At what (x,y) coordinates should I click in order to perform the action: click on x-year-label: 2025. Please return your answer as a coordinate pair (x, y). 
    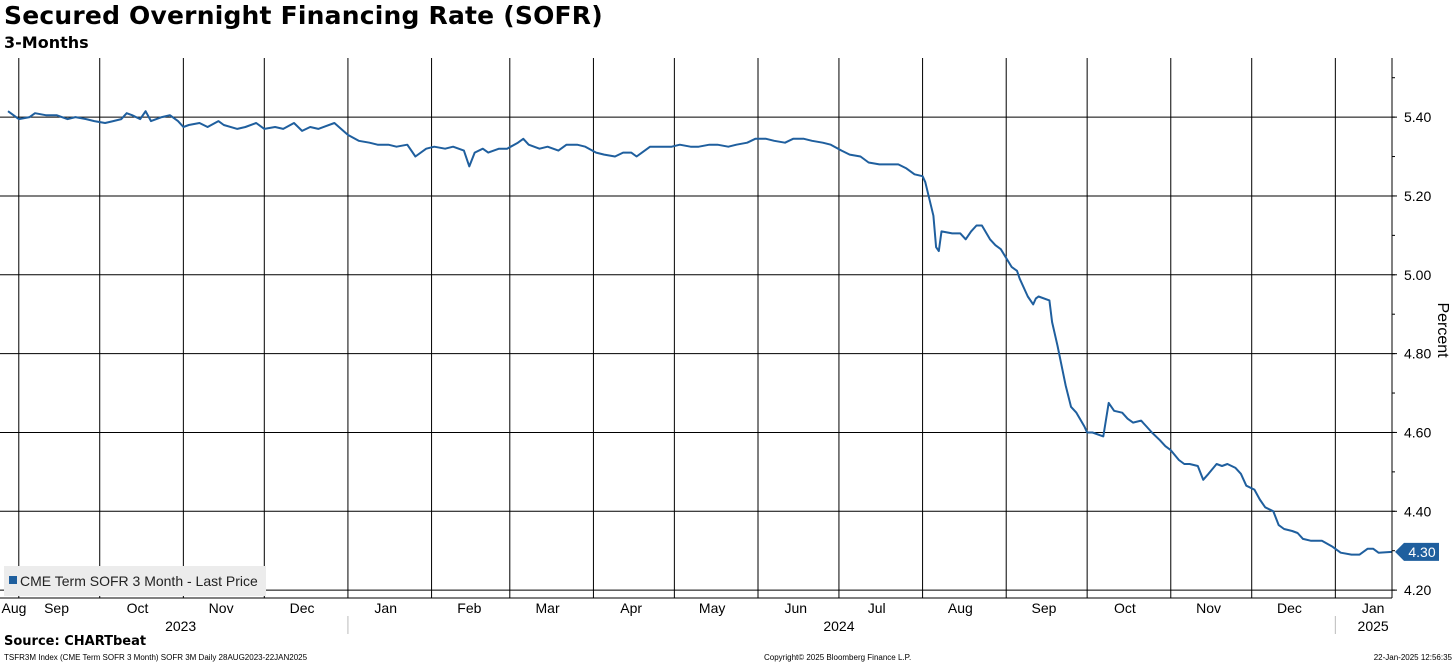
    Looking at the image, I should click on (1373, 626).